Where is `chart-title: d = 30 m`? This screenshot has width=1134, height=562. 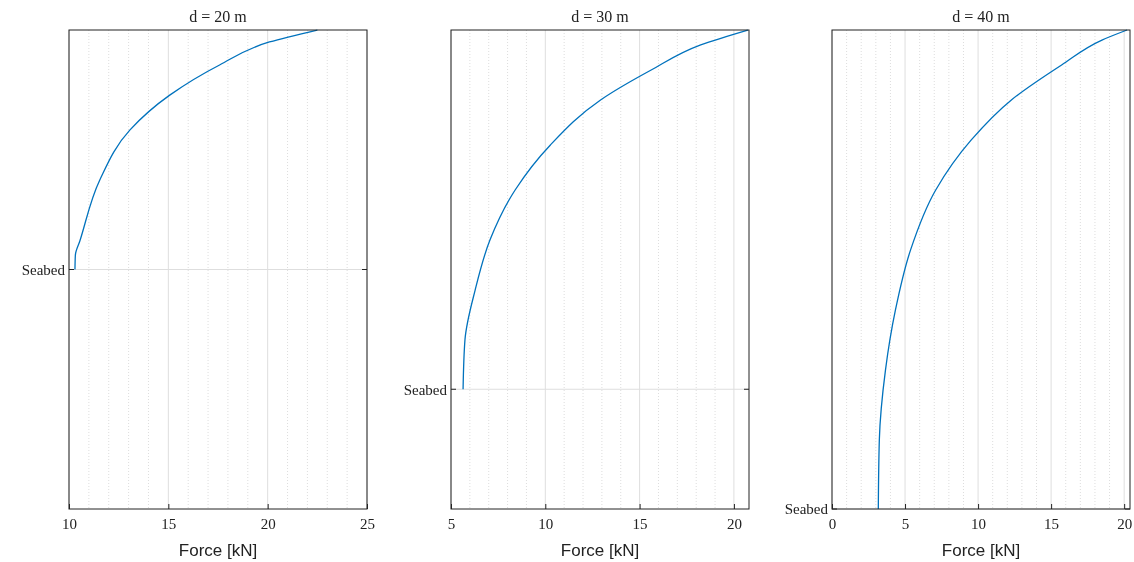 chart-title: d = 30 m is located at coordinates (600, 16).